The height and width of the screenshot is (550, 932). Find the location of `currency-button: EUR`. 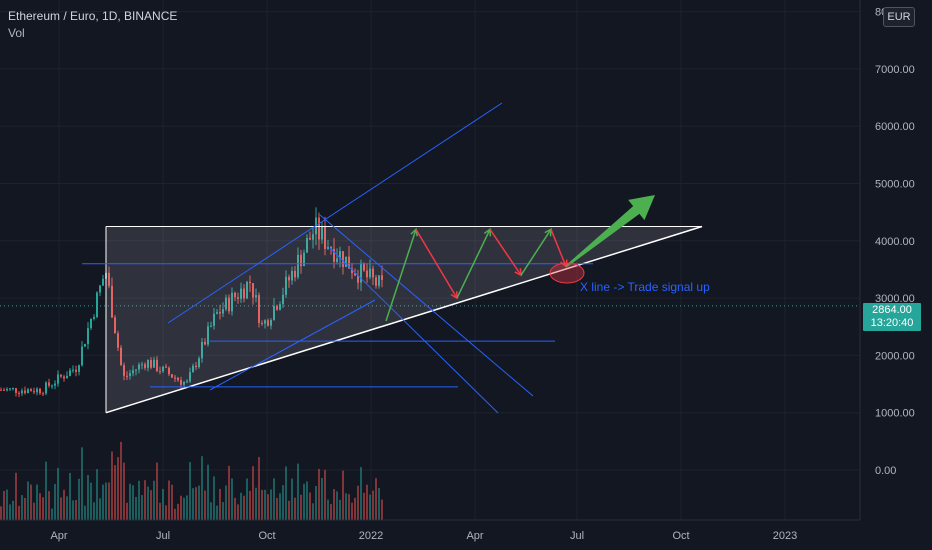

currency-button: EUR is located at coordinates (899, 17).